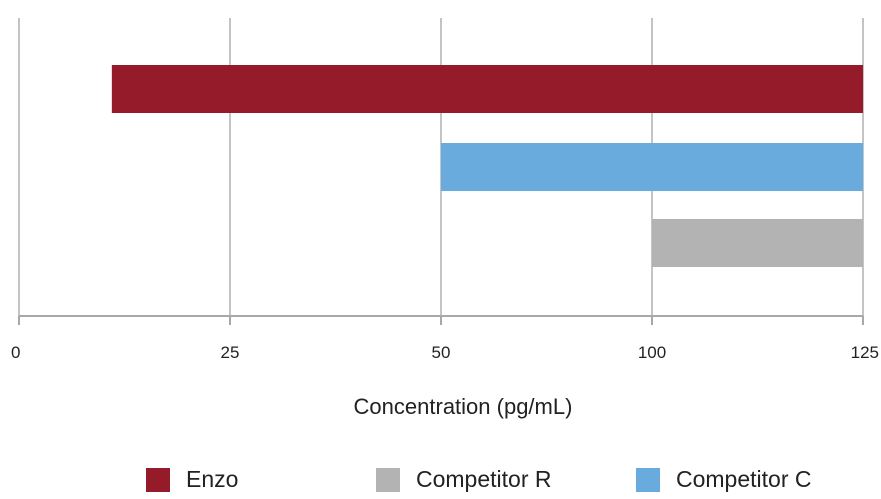  What do you see at coordinates (441, 320) in the screenshot?
I see `x-axis` at bounding box center [441, 320].